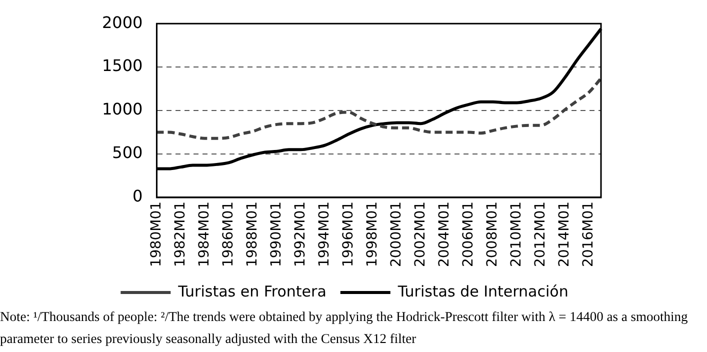 This screenshot has width=707, height=352. What do you see at coordinates (348, 234) in the screenshot?
I see `x-tick-label: 1996M01` at bounding box center [348, 234].